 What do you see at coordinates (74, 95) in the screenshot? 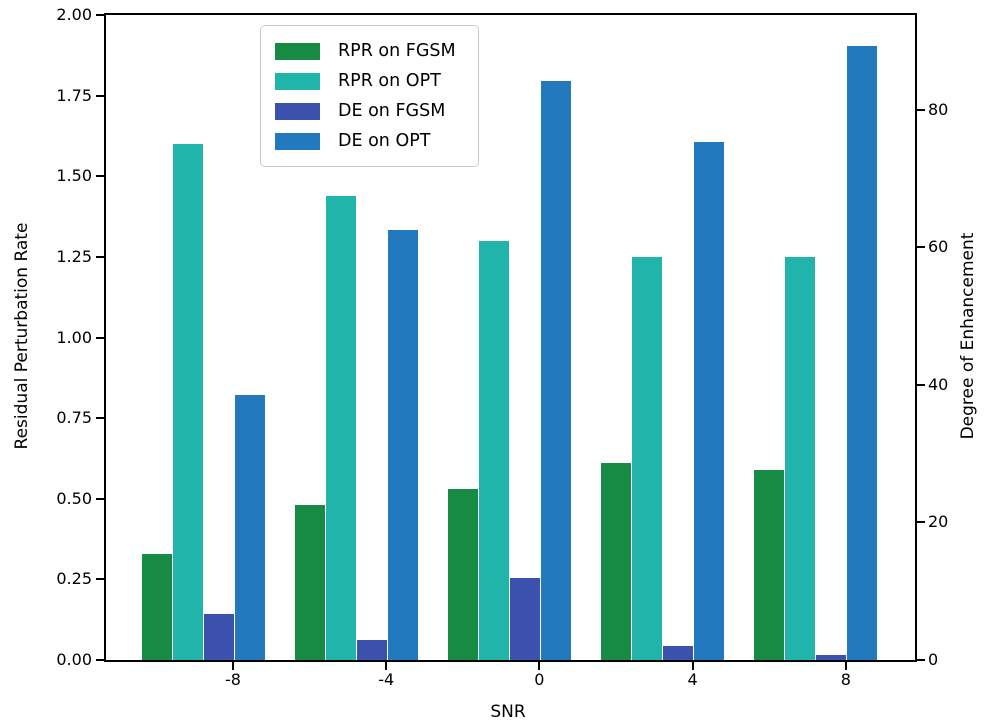
I see `y-left-tick-label: 1.75` at bounding box center [74, 95].